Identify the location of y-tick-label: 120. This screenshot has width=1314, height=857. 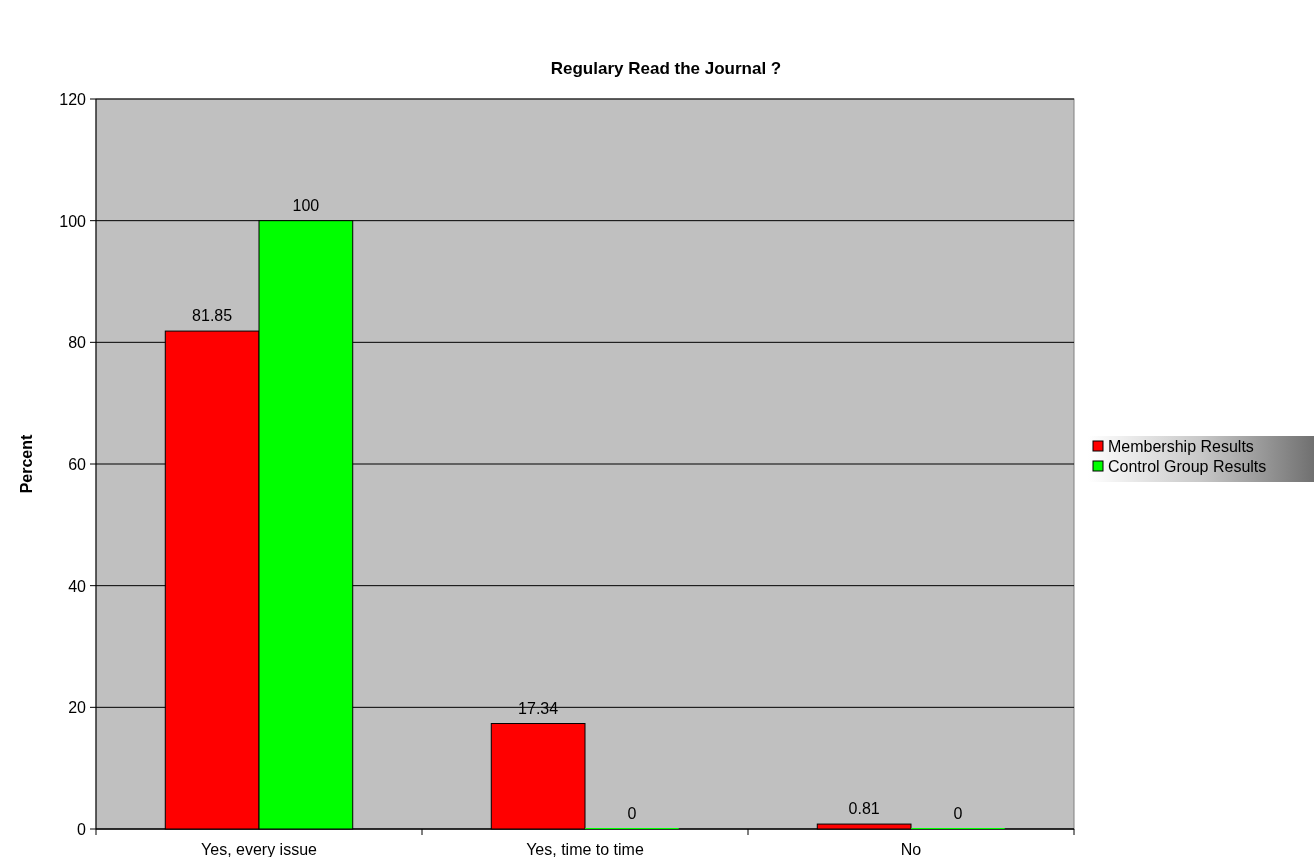
(73, 99).